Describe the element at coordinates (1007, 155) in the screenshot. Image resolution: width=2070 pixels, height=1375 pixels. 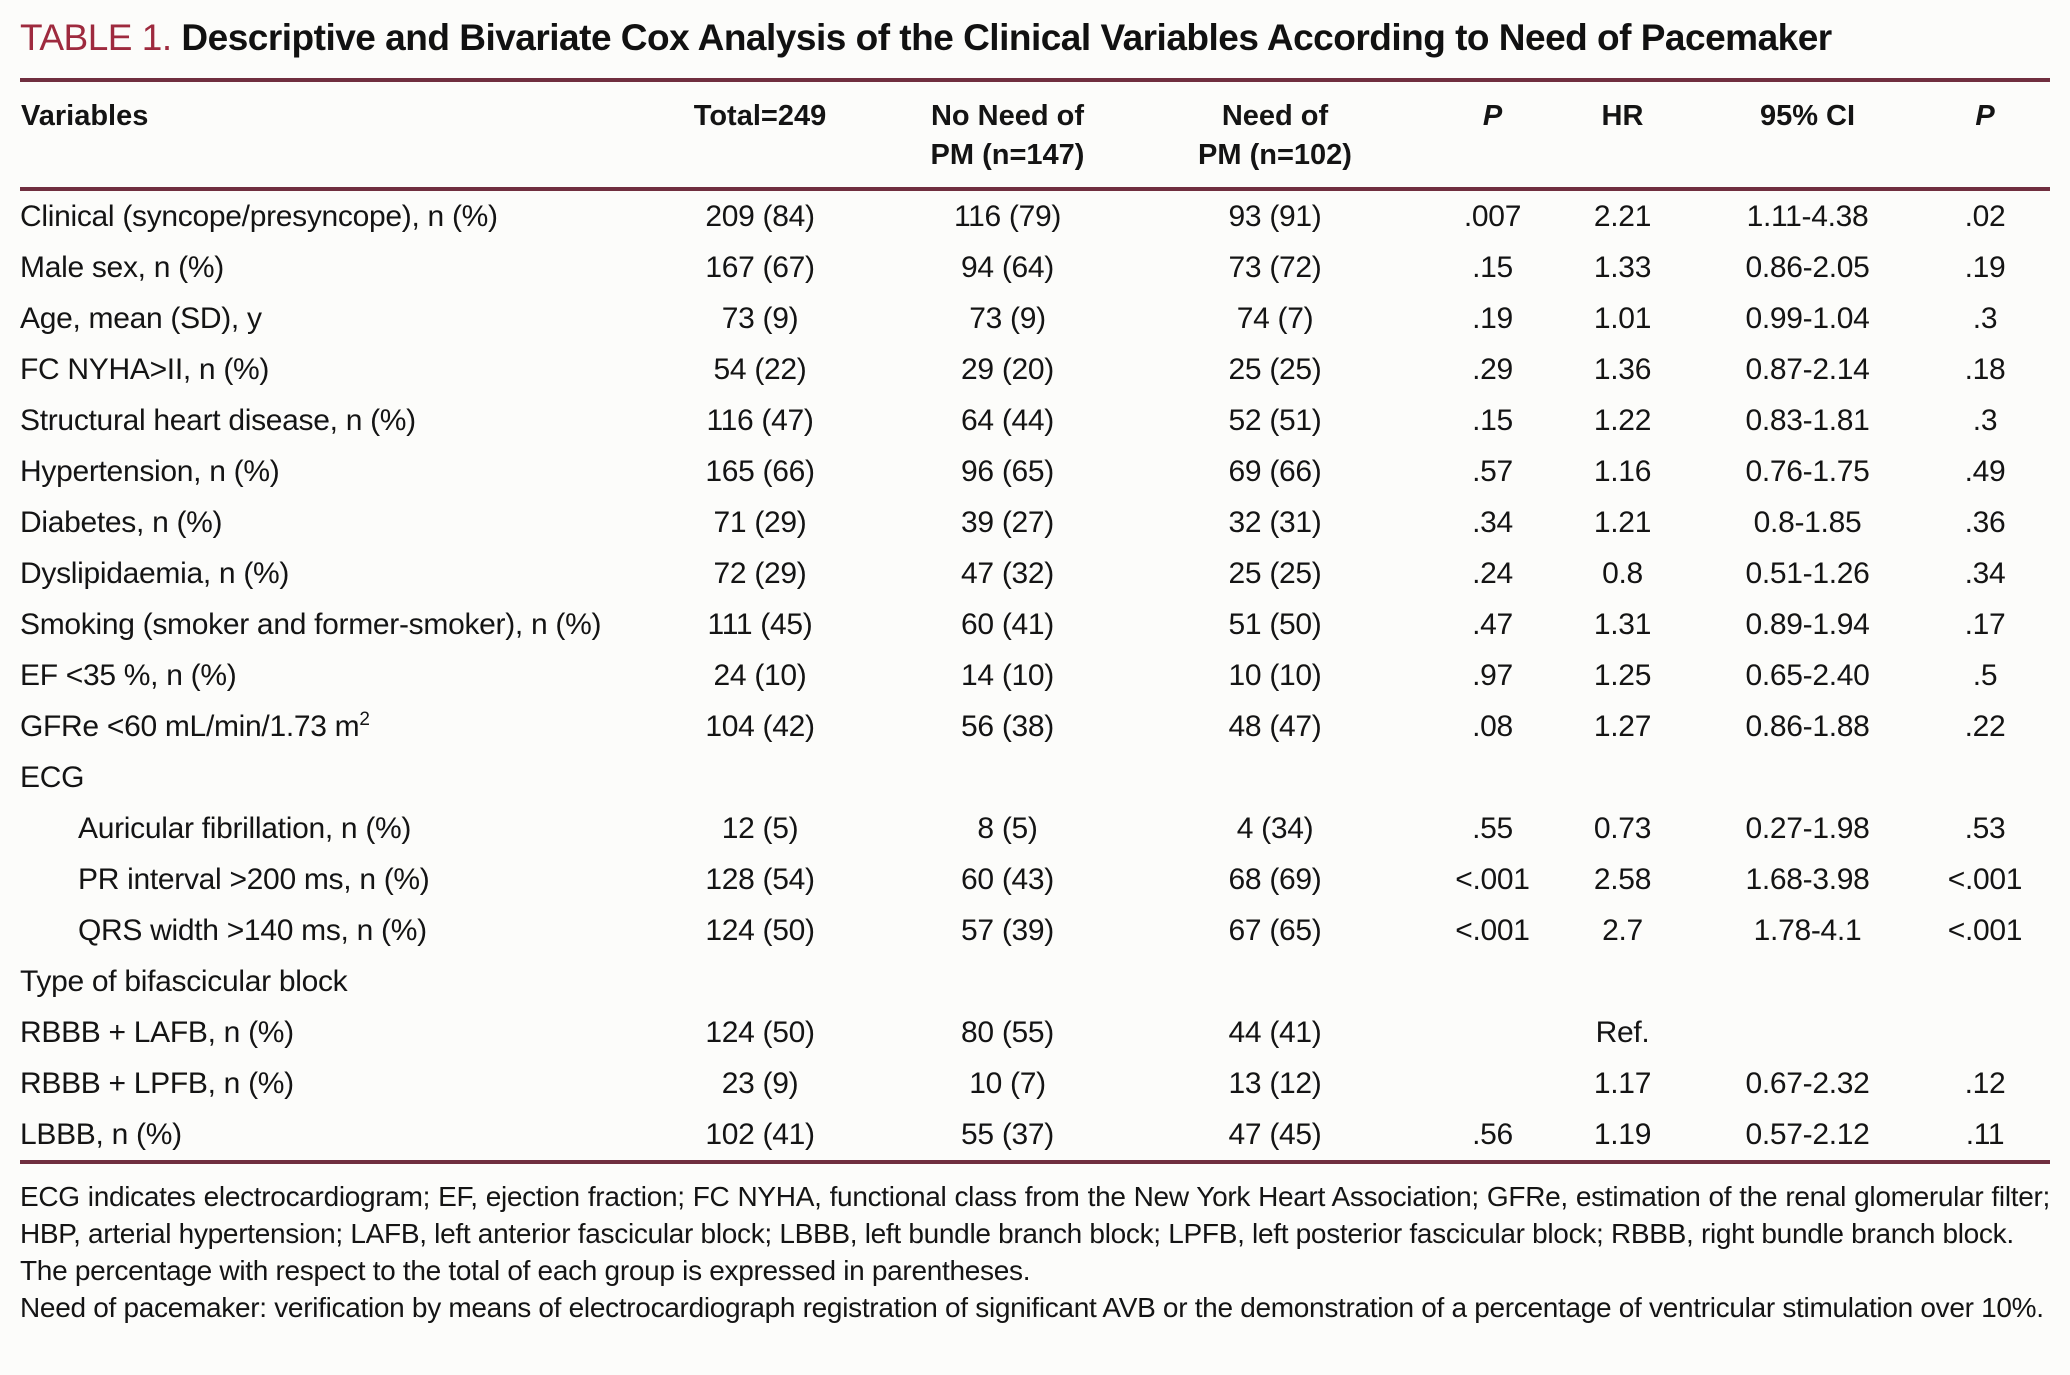
I see `header-no-need-line2: PM (n=147)` at that location.